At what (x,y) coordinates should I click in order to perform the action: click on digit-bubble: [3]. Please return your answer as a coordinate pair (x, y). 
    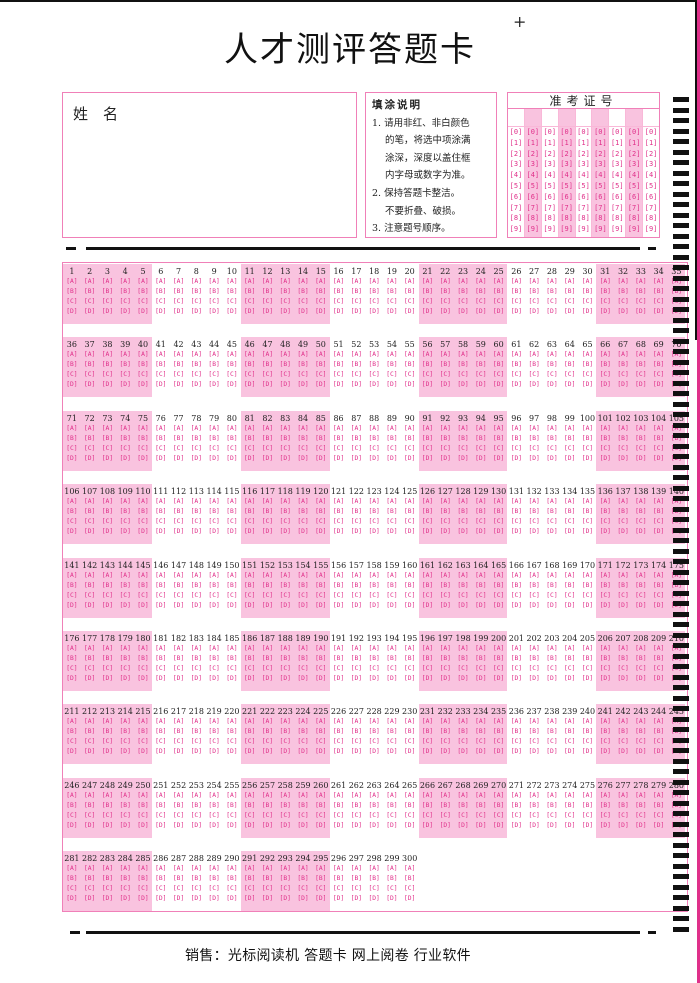
    Looking at the image, I should click on (651, 164).